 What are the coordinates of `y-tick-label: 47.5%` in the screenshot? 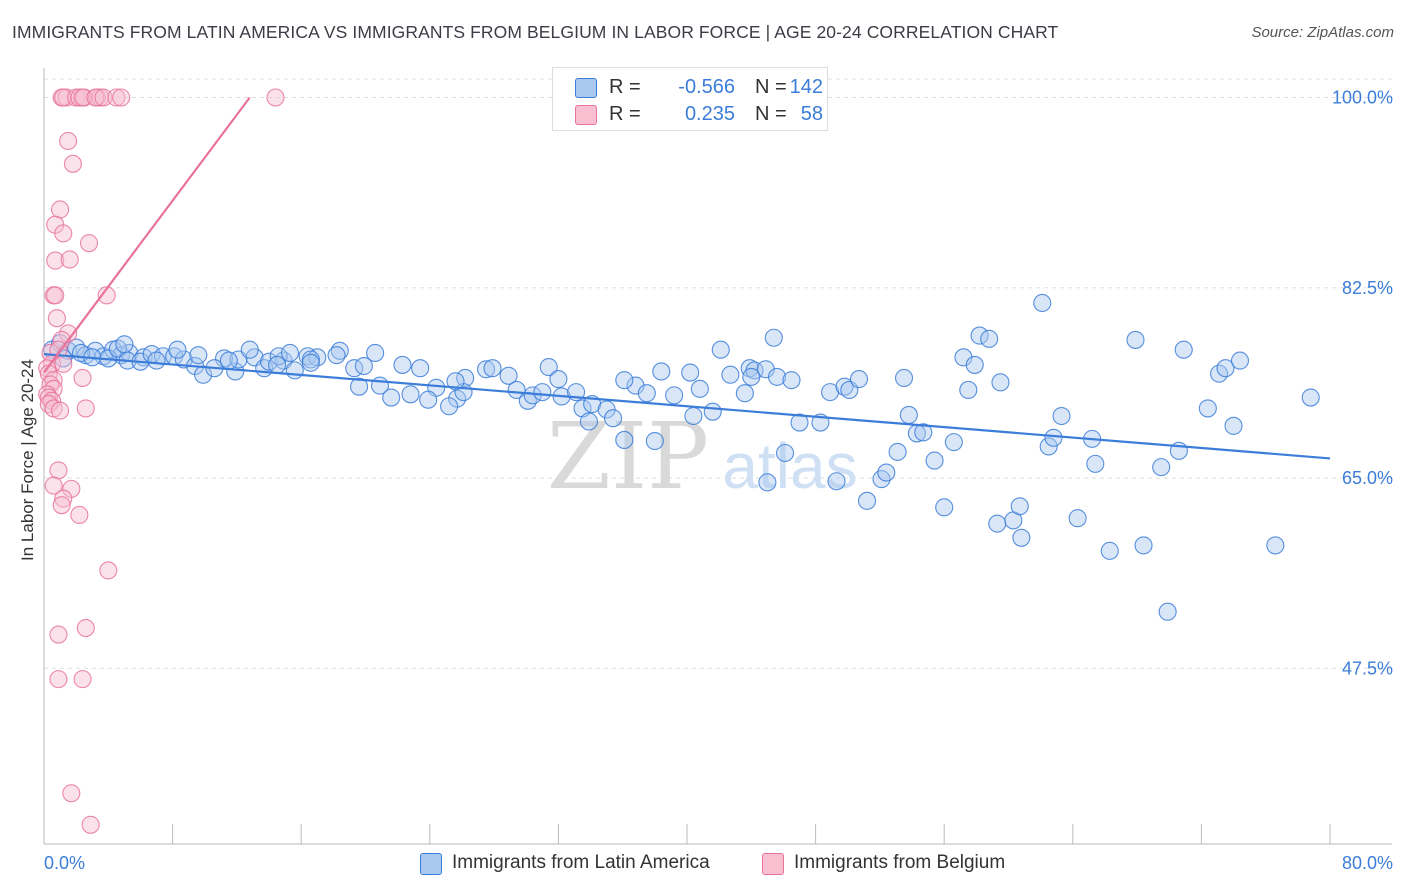 It's located at (1367, 668).